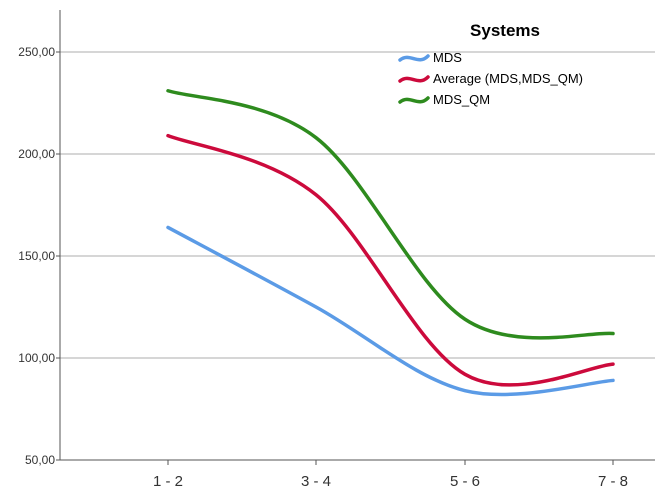 This screenshot has height=497, width=659. Describe the element at coordinates (40, 460) in the screenshot. I see `y-tick-label: 50,00` at that location.